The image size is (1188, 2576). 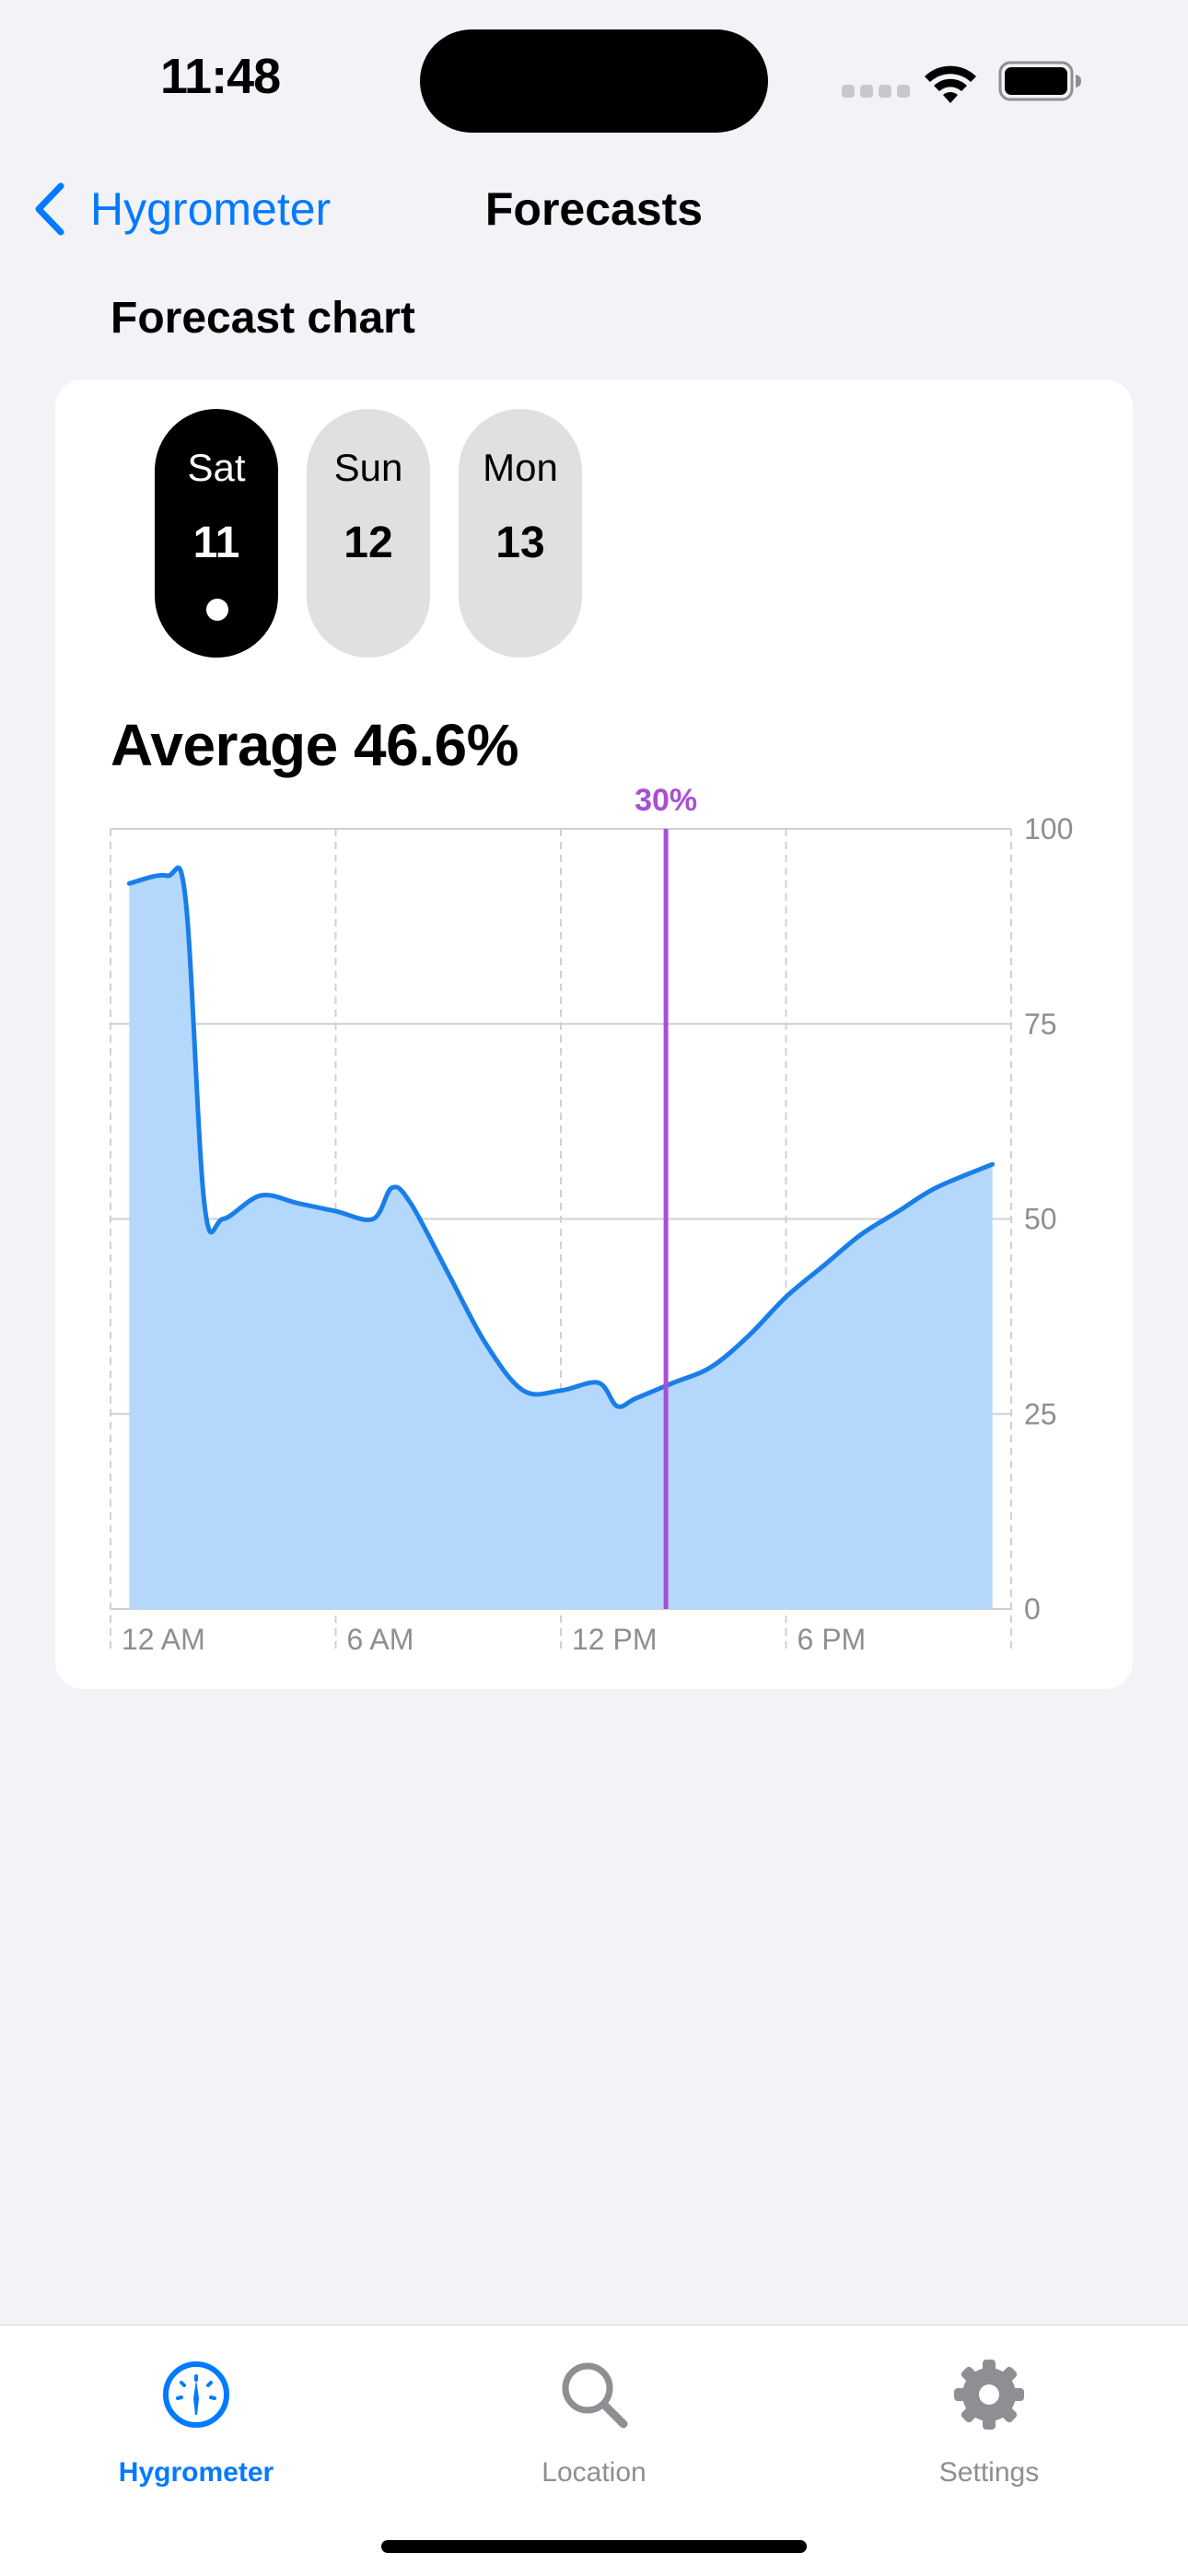 I want to click on page-title: Forecasts, so click(x=594, y=209).